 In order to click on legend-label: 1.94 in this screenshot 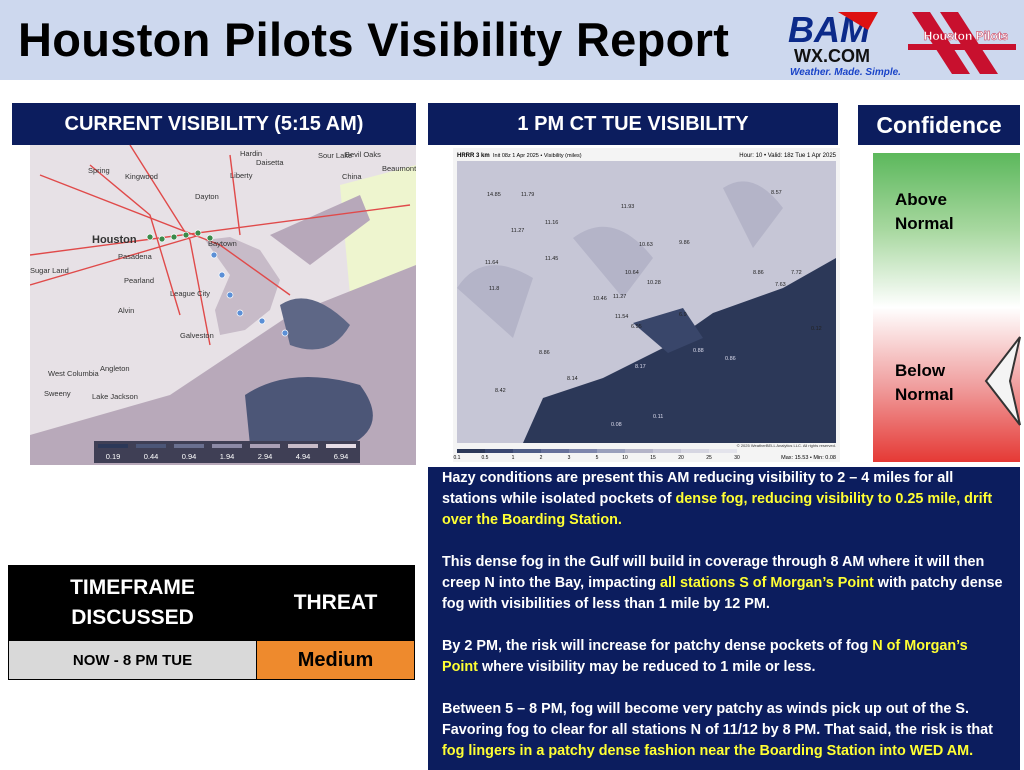, I will do `click(227, 456)`.